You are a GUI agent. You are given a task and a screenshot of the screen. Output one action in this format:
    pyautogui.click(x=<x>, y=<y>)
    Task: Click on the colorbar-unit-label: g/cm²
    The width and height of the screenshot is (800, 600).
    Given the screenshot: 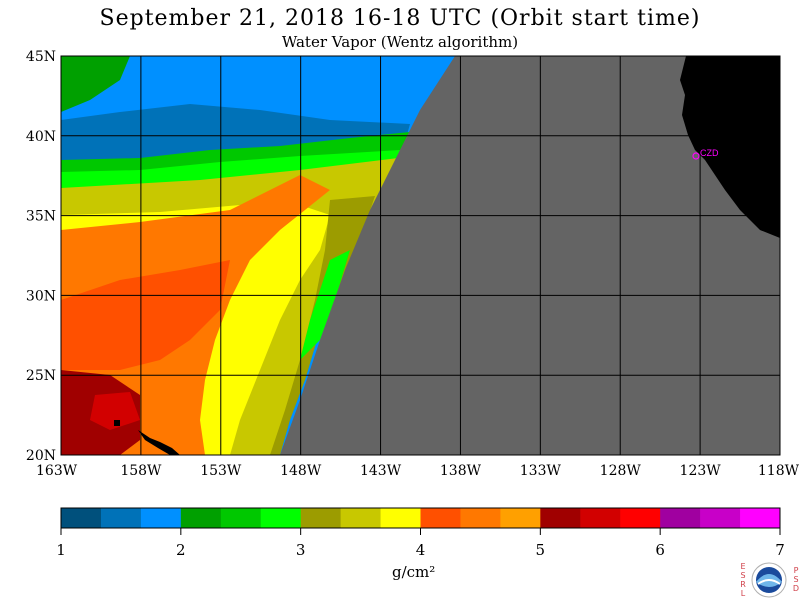 What is the action you would take?
    pyautogui.click(x=414, y=572)
    